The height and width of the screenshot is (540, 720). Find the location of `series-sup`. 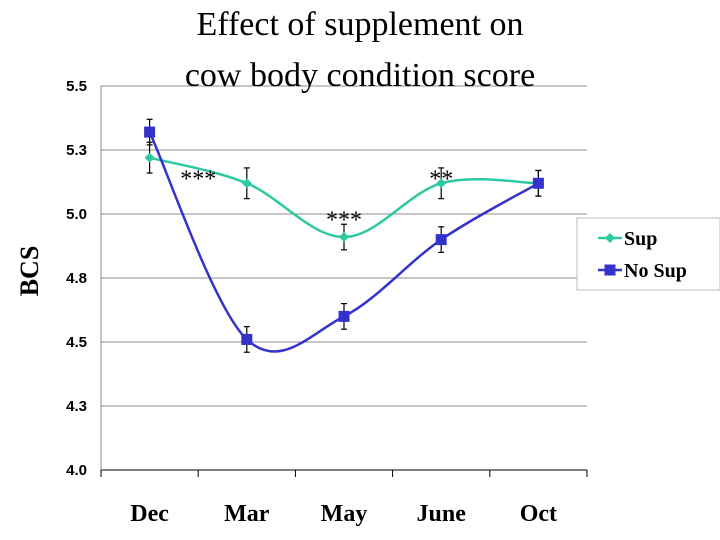

series-sup is located at coordinates (344, 196).